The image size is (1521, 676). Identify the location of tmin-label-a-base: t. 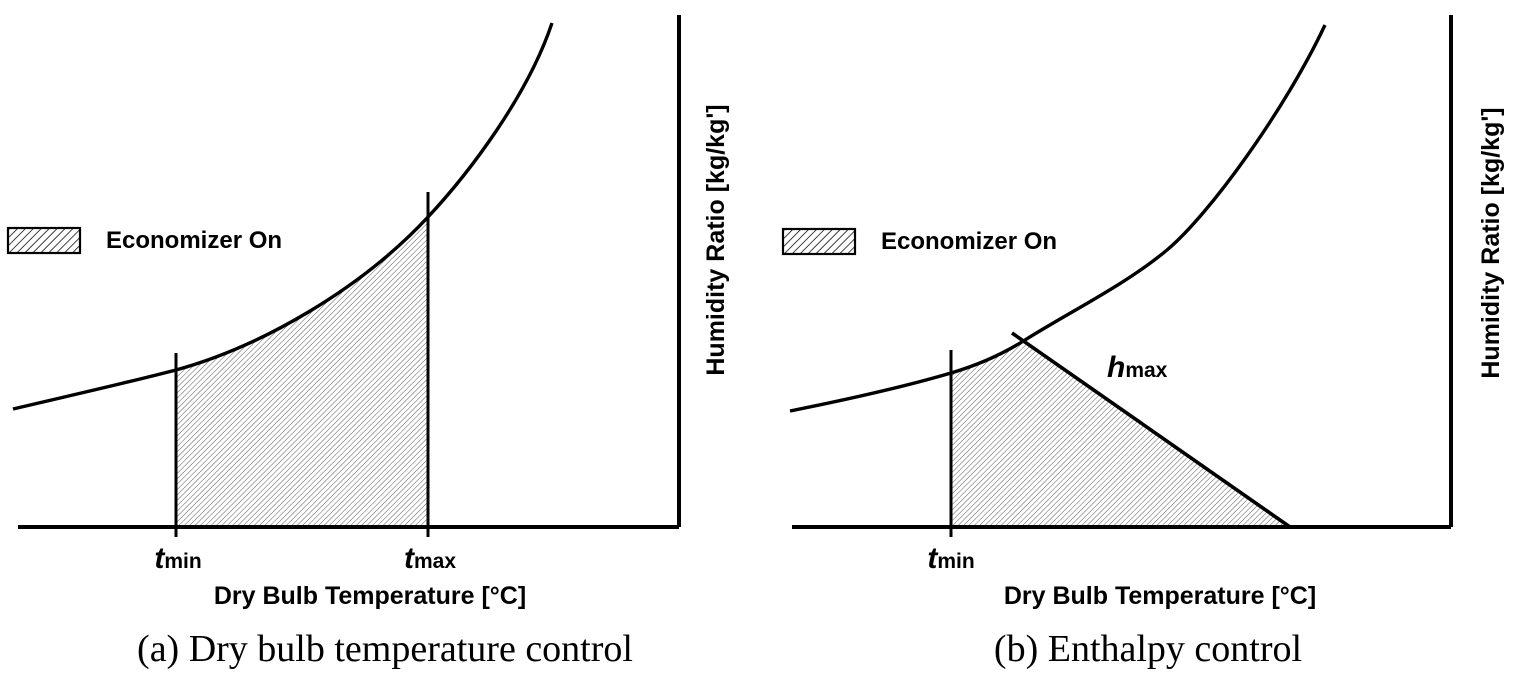
(159, 558).